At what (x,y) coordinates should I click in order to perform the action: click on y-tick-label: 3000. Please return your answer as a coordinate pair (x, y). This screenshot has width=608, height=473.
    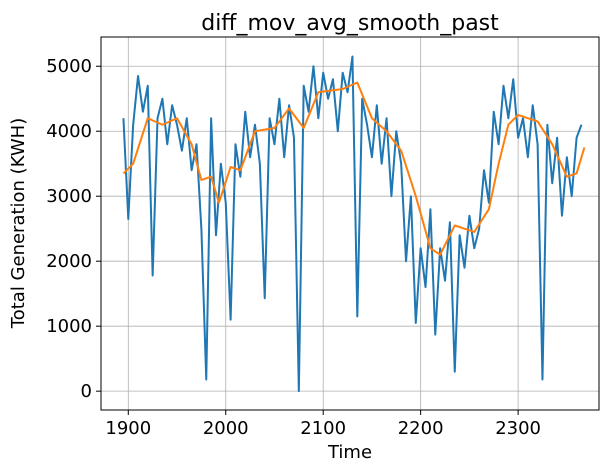
    Looking at the image, I should click on (69, 196).